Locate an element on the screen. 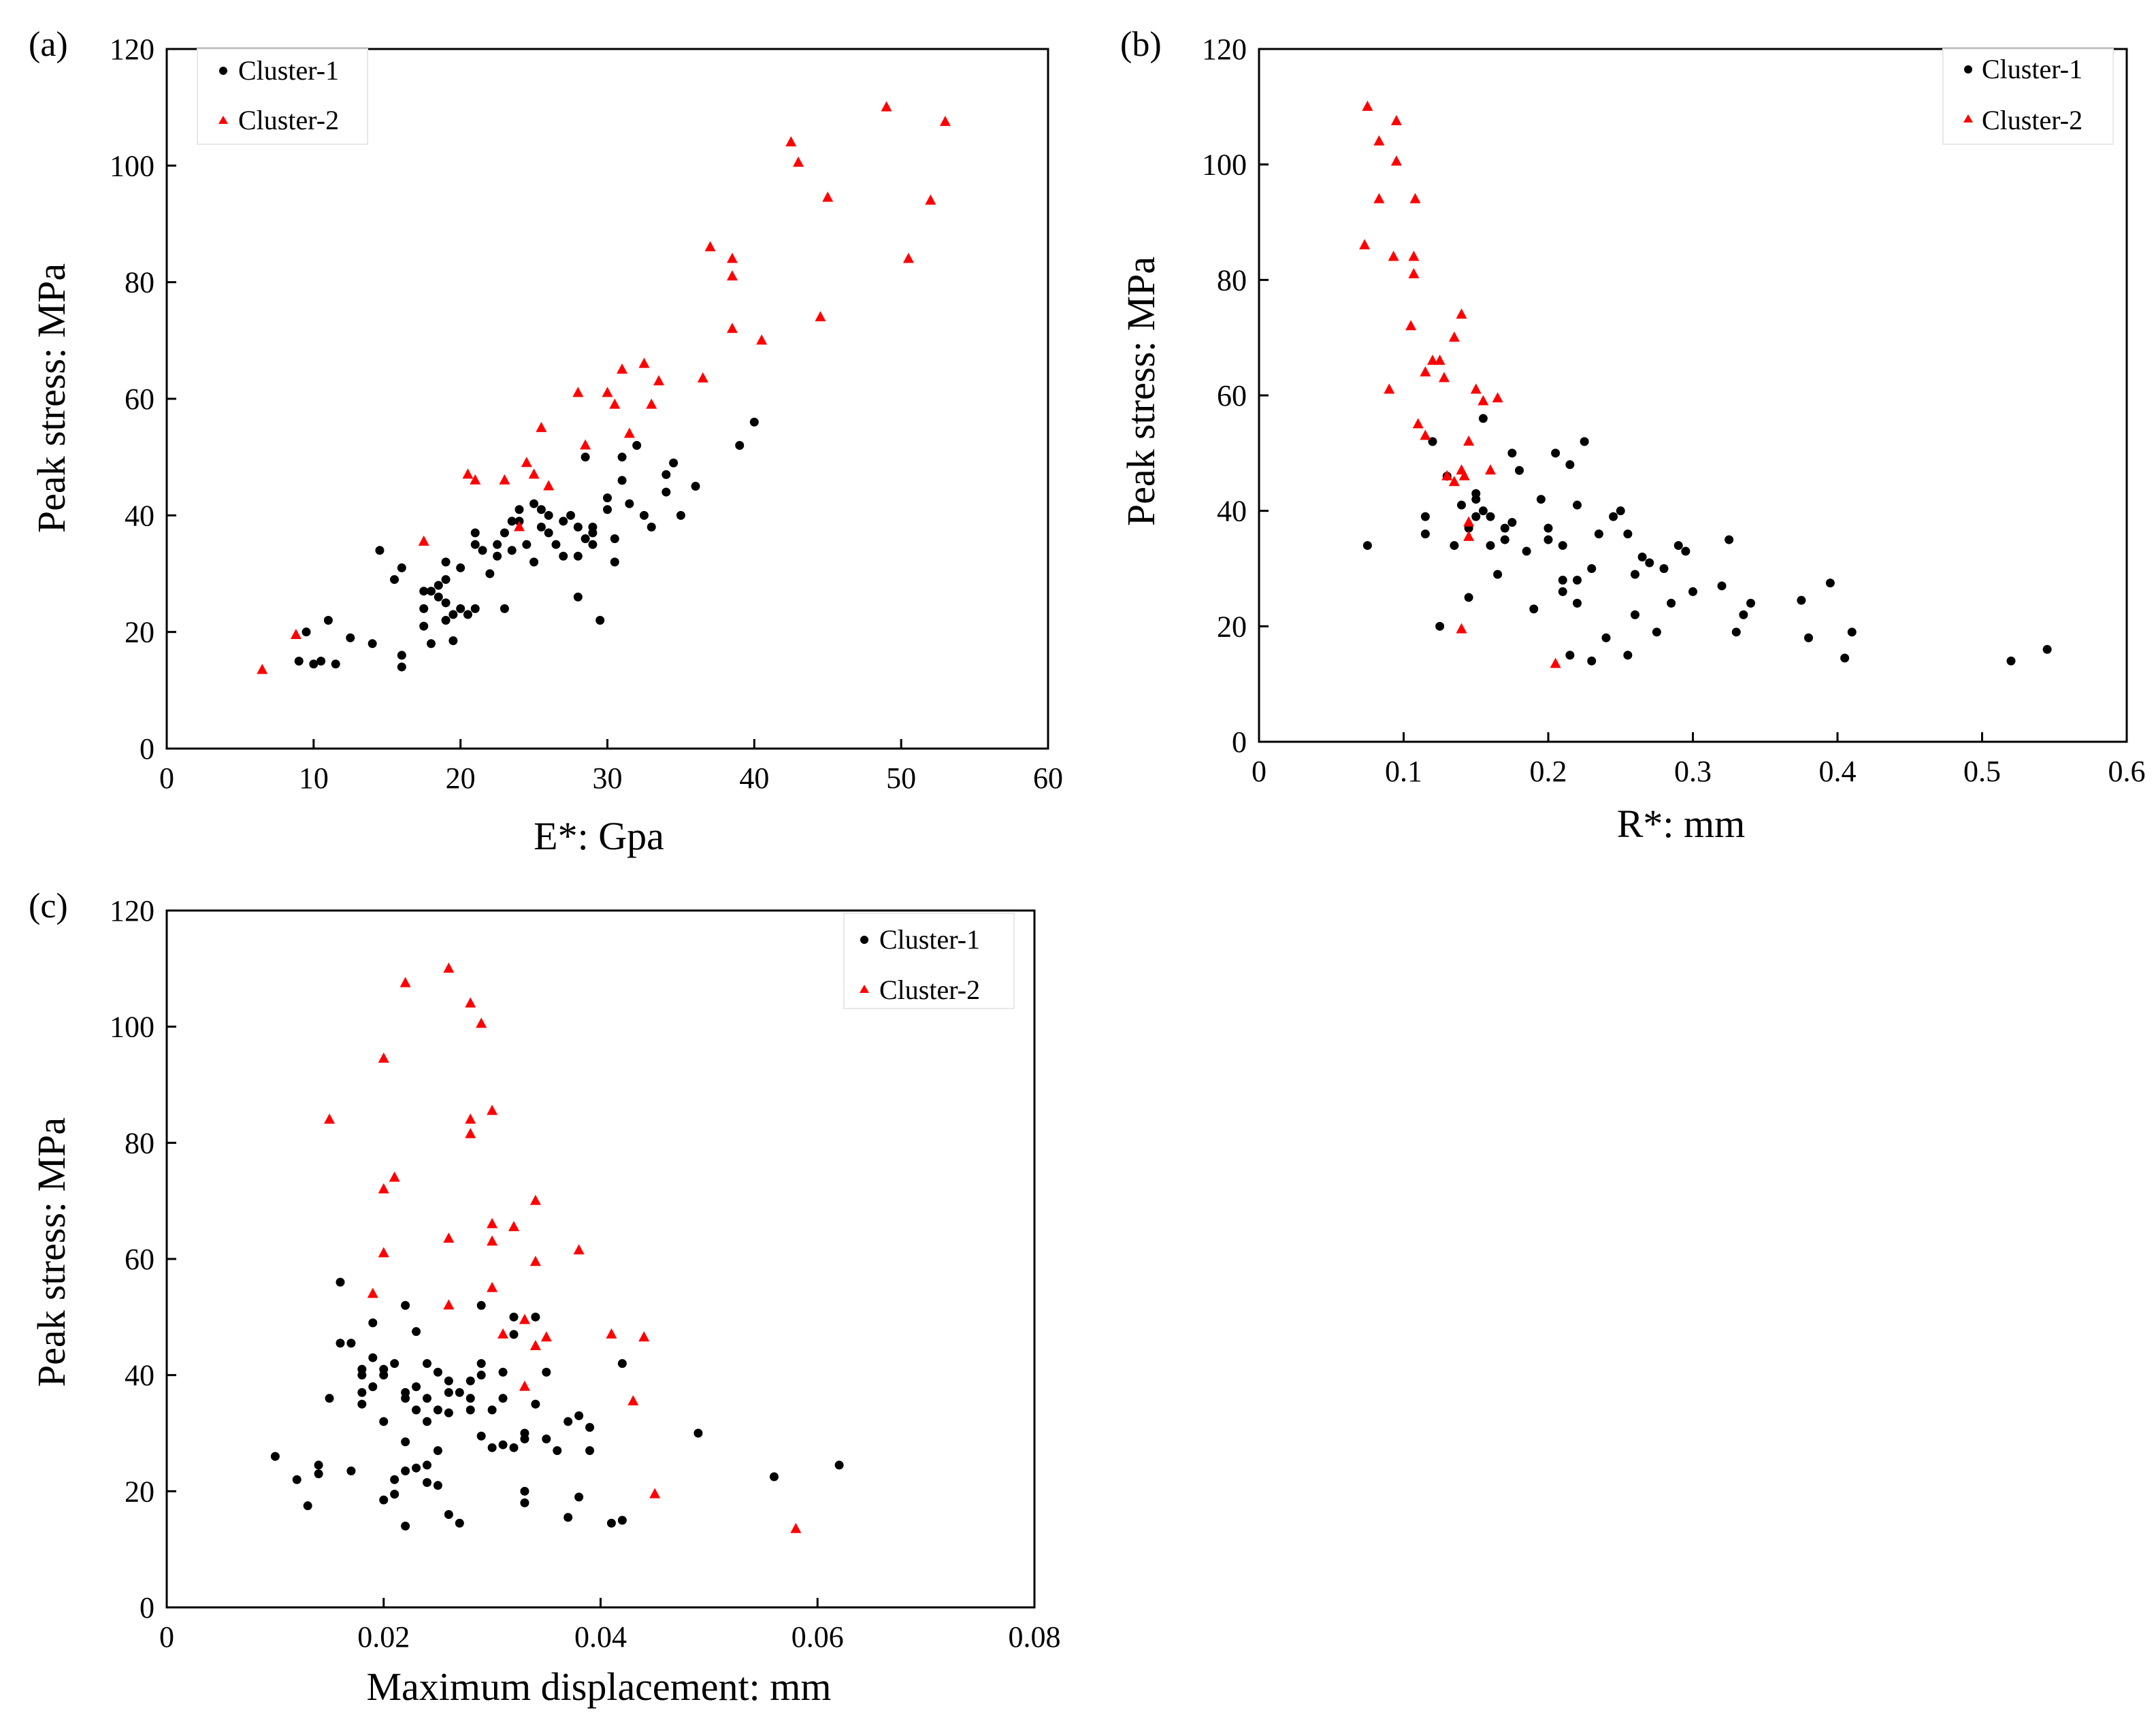  panel-b-y-tick-label: 0 is located at coordinates (1240, 742).